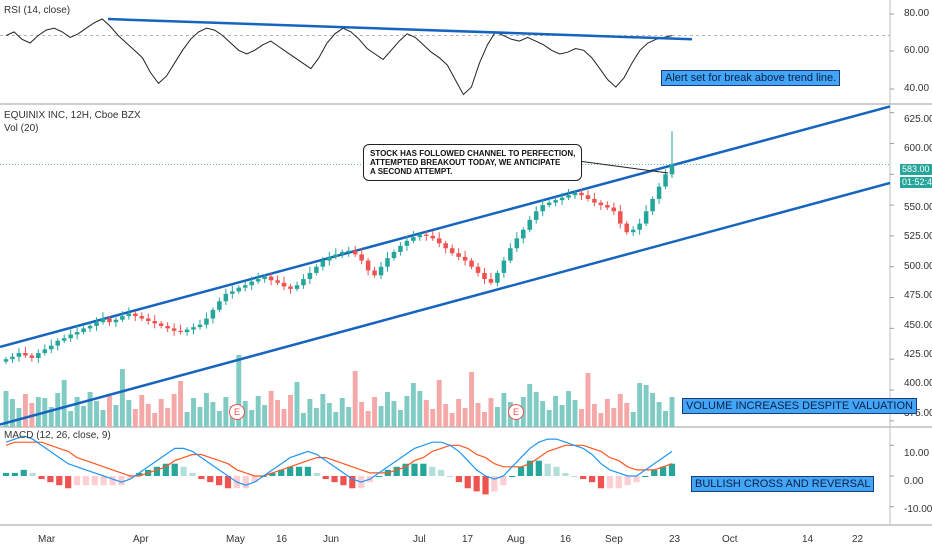 The height and width of the screenshot is (550, 932). I want to click on price-tick: 400.00, so click(918, 383).